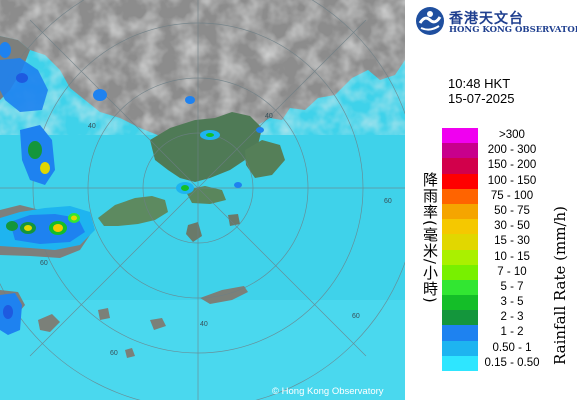 The image size is (577, 400). What do you see at coordinates (512, 195) in the screenshot?
I see `legend-label: 75 - 100` at bounding box center [512, 195].